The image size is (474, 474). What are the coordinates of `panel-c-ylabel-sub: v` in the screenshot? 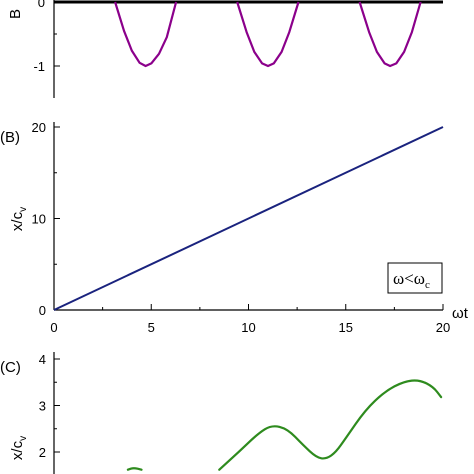 It's located at (23, 438).